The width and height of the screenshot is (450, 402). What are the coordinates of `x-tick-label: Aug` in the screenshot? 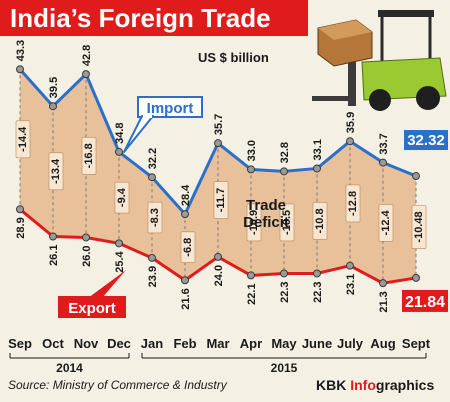 It's located at (382, 343).